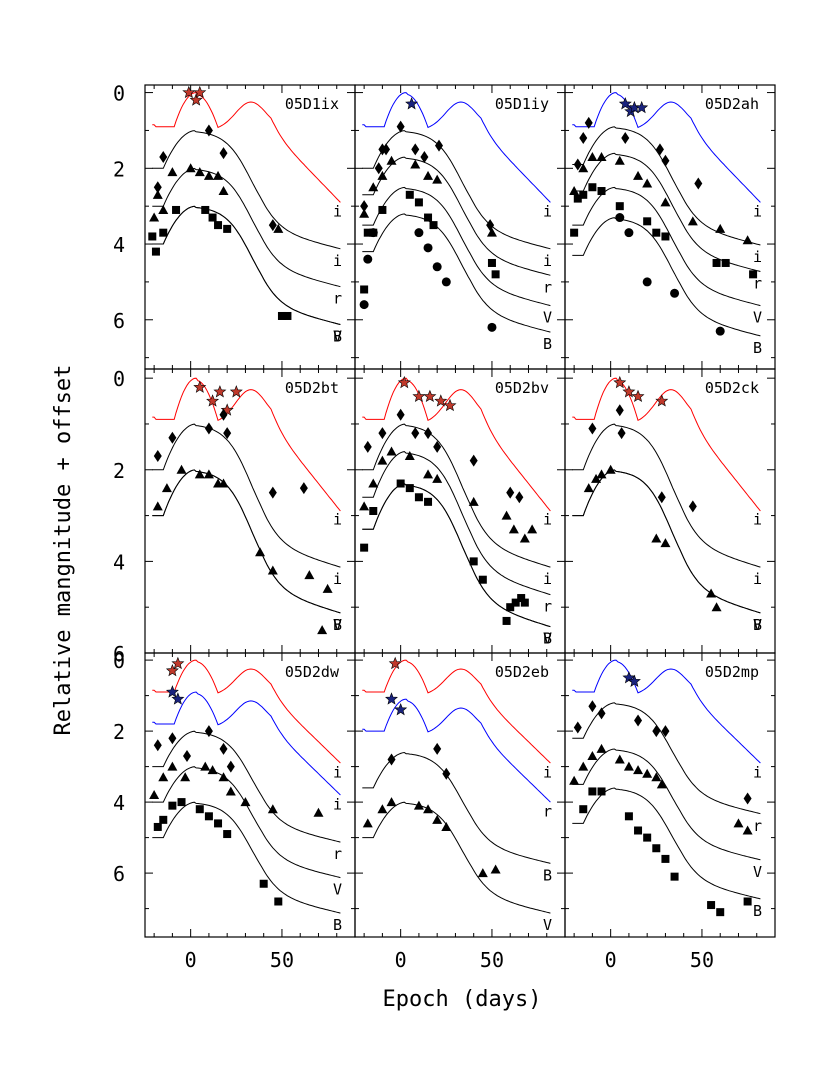 The height and width of the screenshot is (1075, 830). I want to click on panel-05D2bt: 05D2bt i i VB, so click(250, 511).